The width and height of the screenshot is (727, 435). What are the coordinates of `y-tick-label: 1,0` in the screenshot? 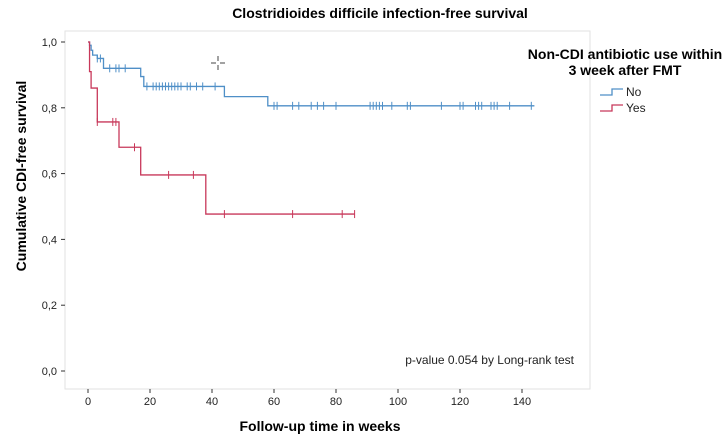 It's located at (49, 43).